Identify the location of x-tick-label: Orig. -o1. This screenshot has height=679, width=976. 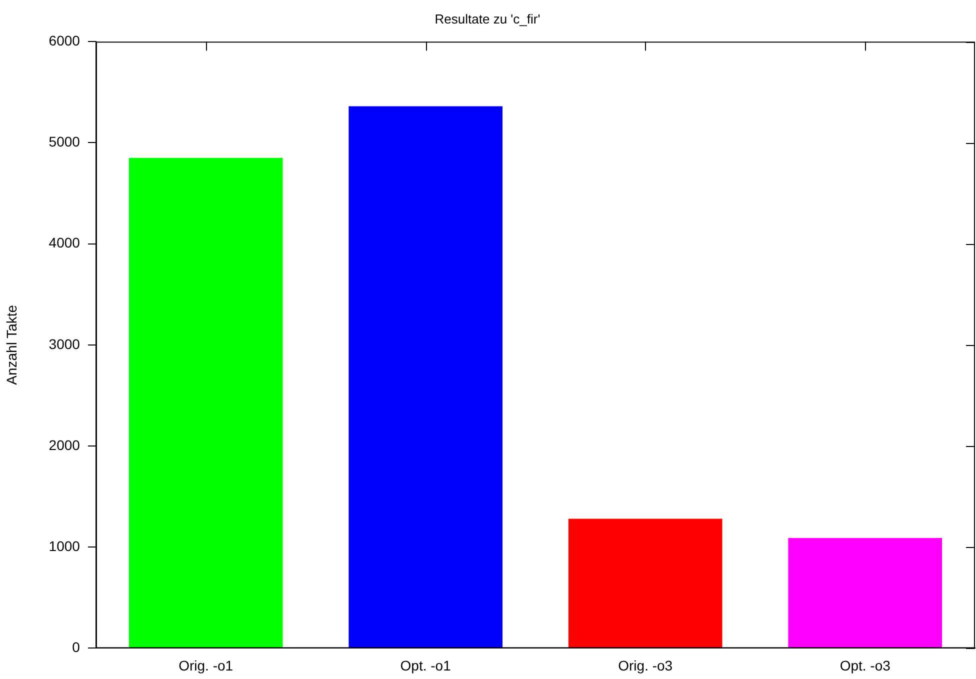
(206, 665).